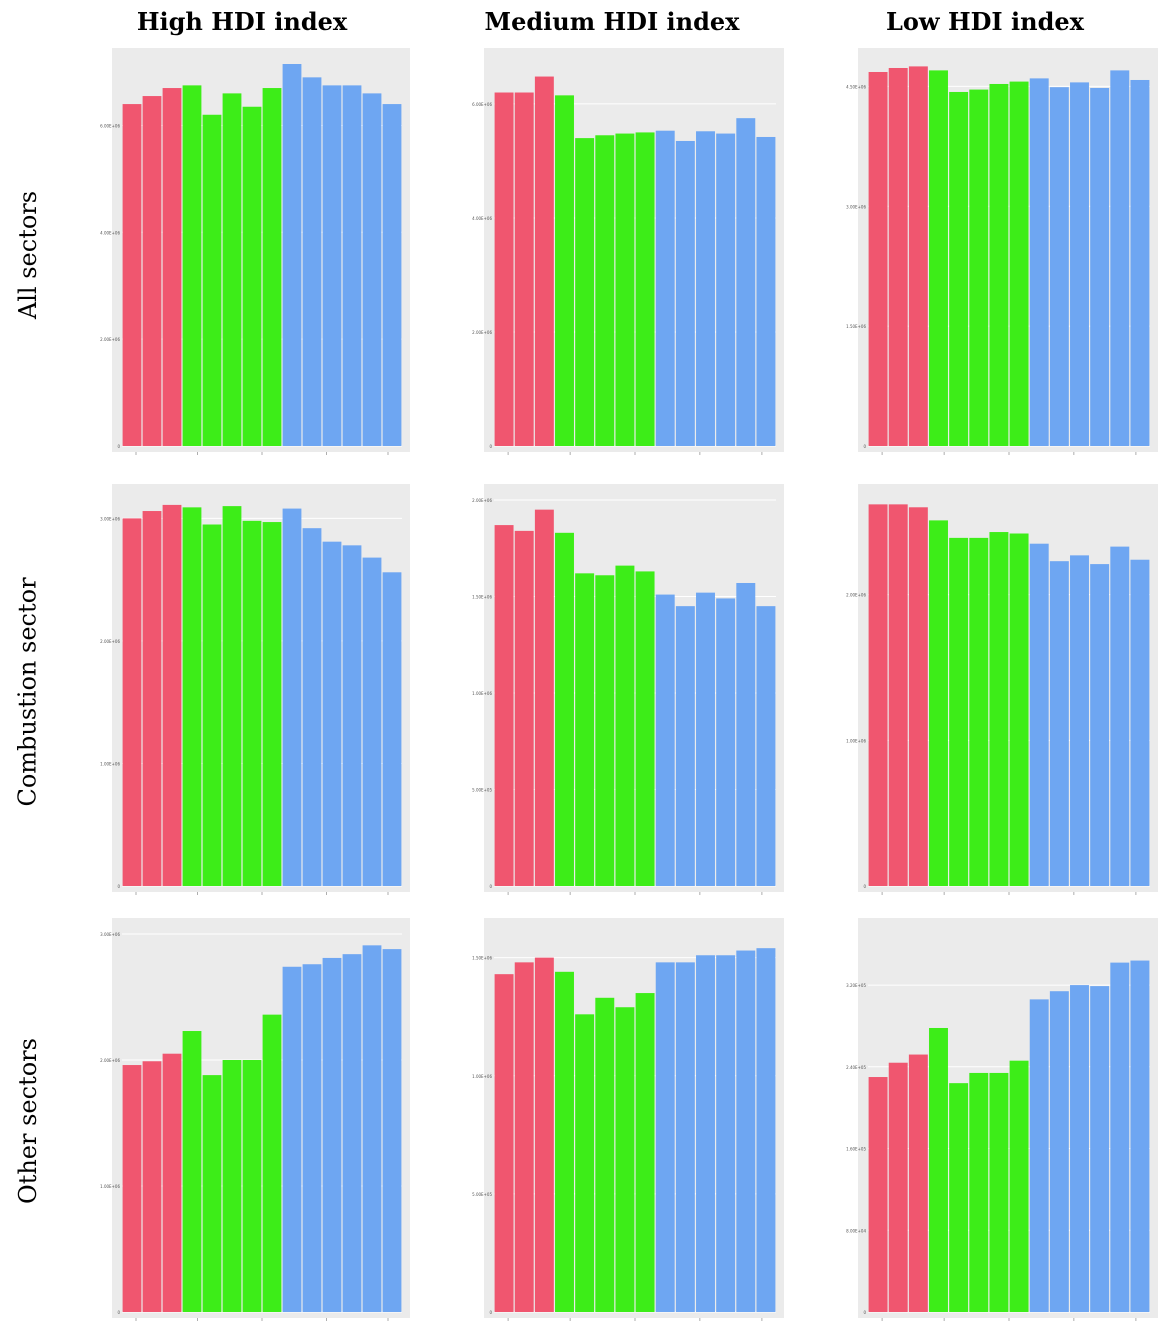 The image size is (1167, 1332). I want to click on chart-other-sectors-low-hdi: 0 8.00E+04 1.60E+05 2.40E+05 3.20E+05, so click(1002, 1123).